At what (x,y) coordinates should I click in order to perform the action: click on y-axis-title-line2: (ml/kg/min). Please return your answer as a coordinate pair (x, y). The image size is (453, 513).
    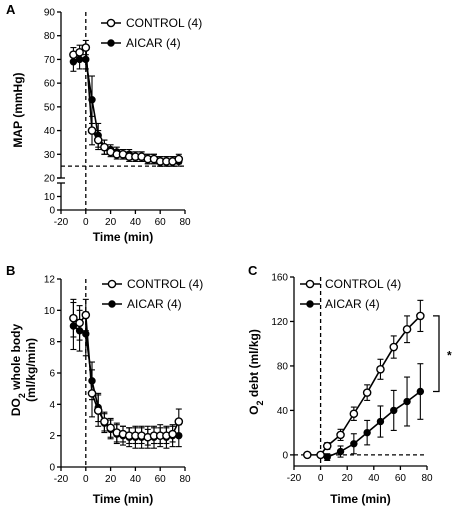
    Looking at the image, I should click on (31, 370).